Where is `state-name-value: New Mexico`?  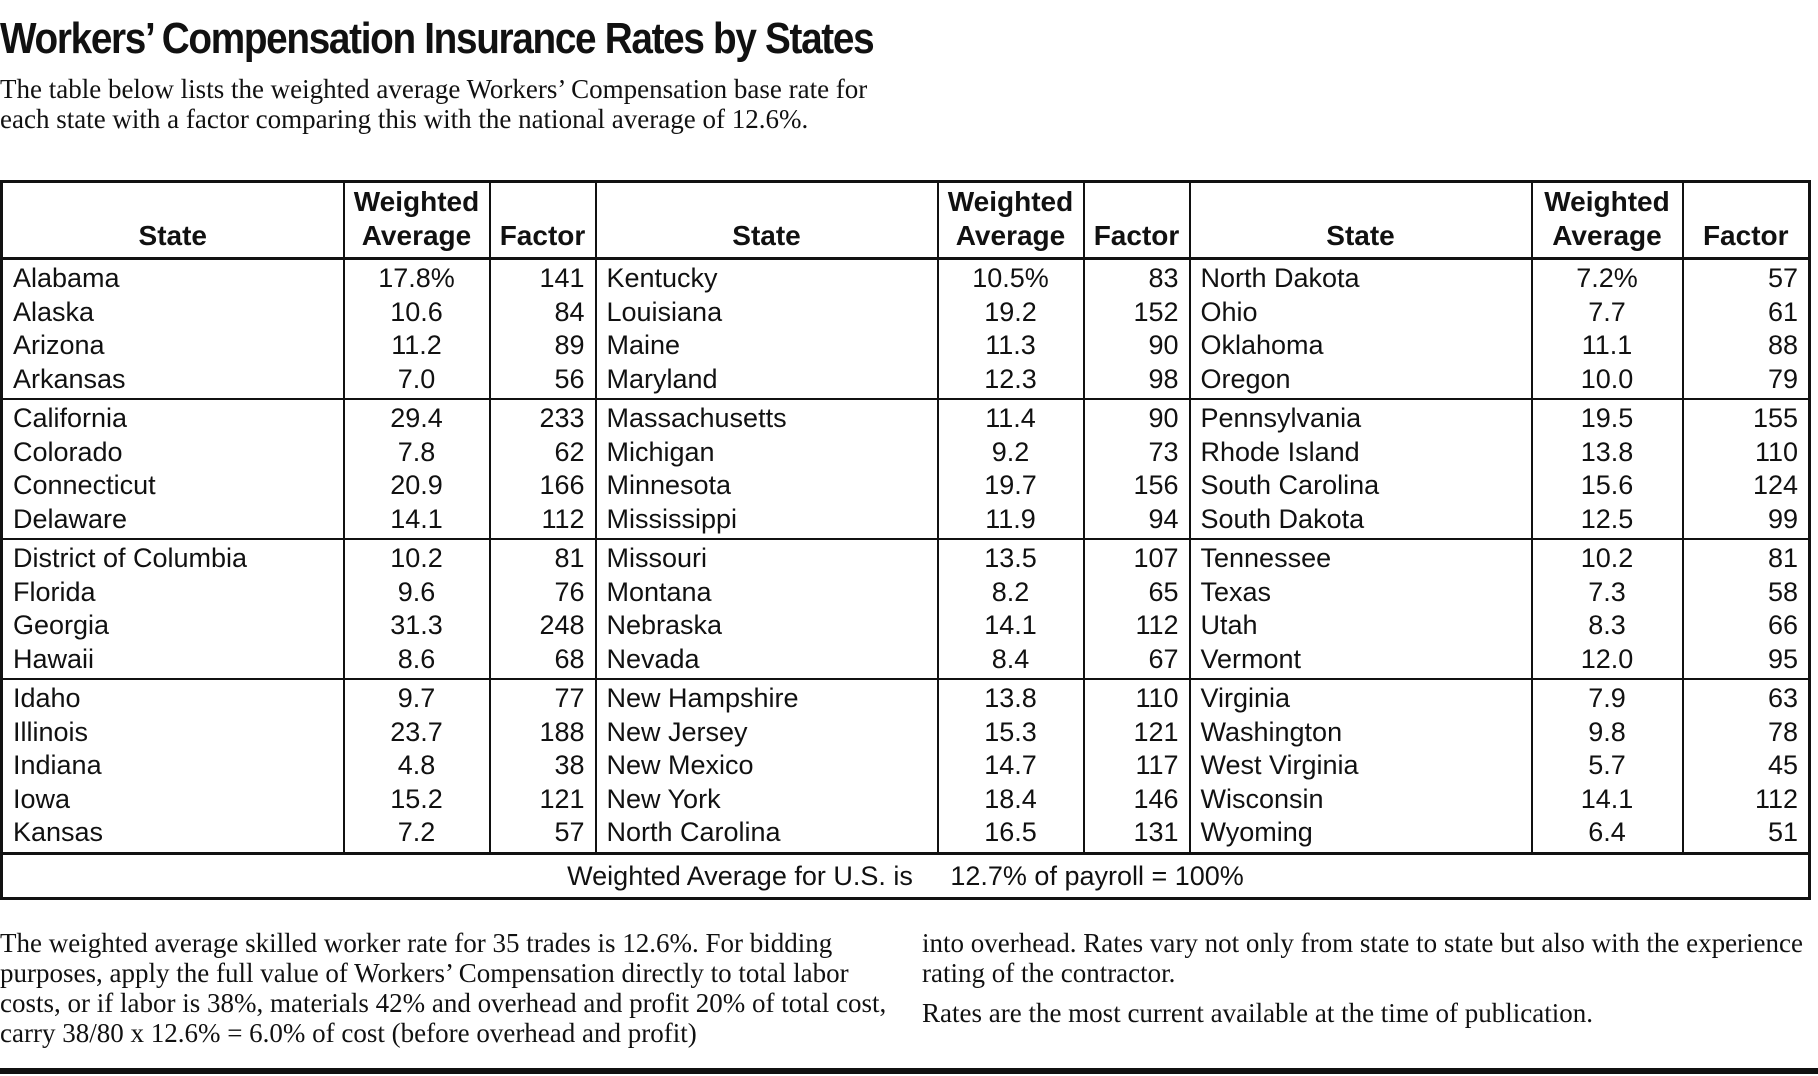 state-name-value: New Mexico is located at coordinates (680, 765).